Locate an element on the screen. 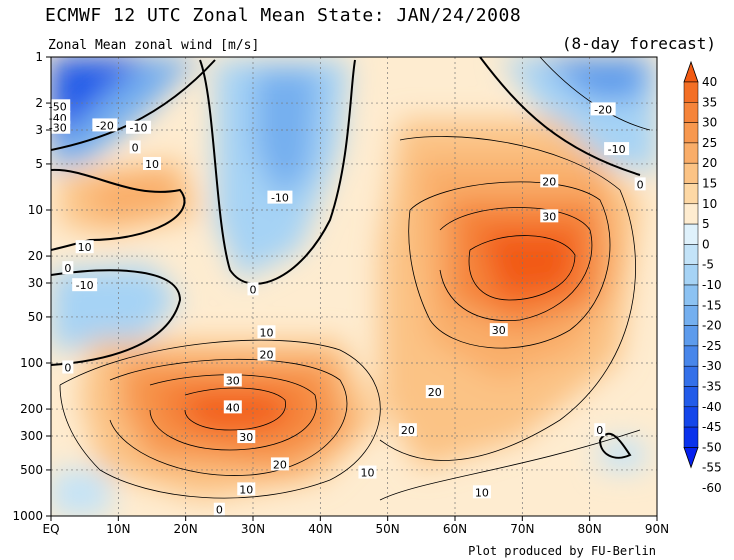 This screenshot has height=560, width=734. colorbar-label: -30 is located at coordinates (712, 366).